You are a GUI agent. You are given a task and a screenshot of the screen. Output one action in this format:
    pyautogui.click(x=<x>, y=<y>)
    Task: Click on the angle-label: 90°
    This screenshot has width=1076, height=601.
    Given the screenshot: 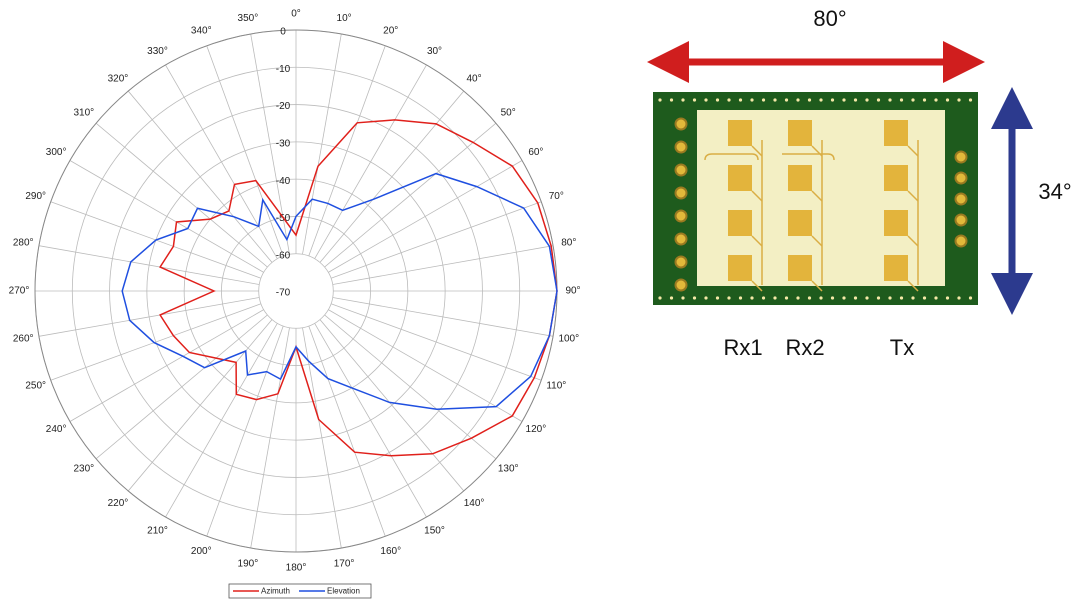 What is the action you would take?
    pyautogui.click(x=572, y=291)
    